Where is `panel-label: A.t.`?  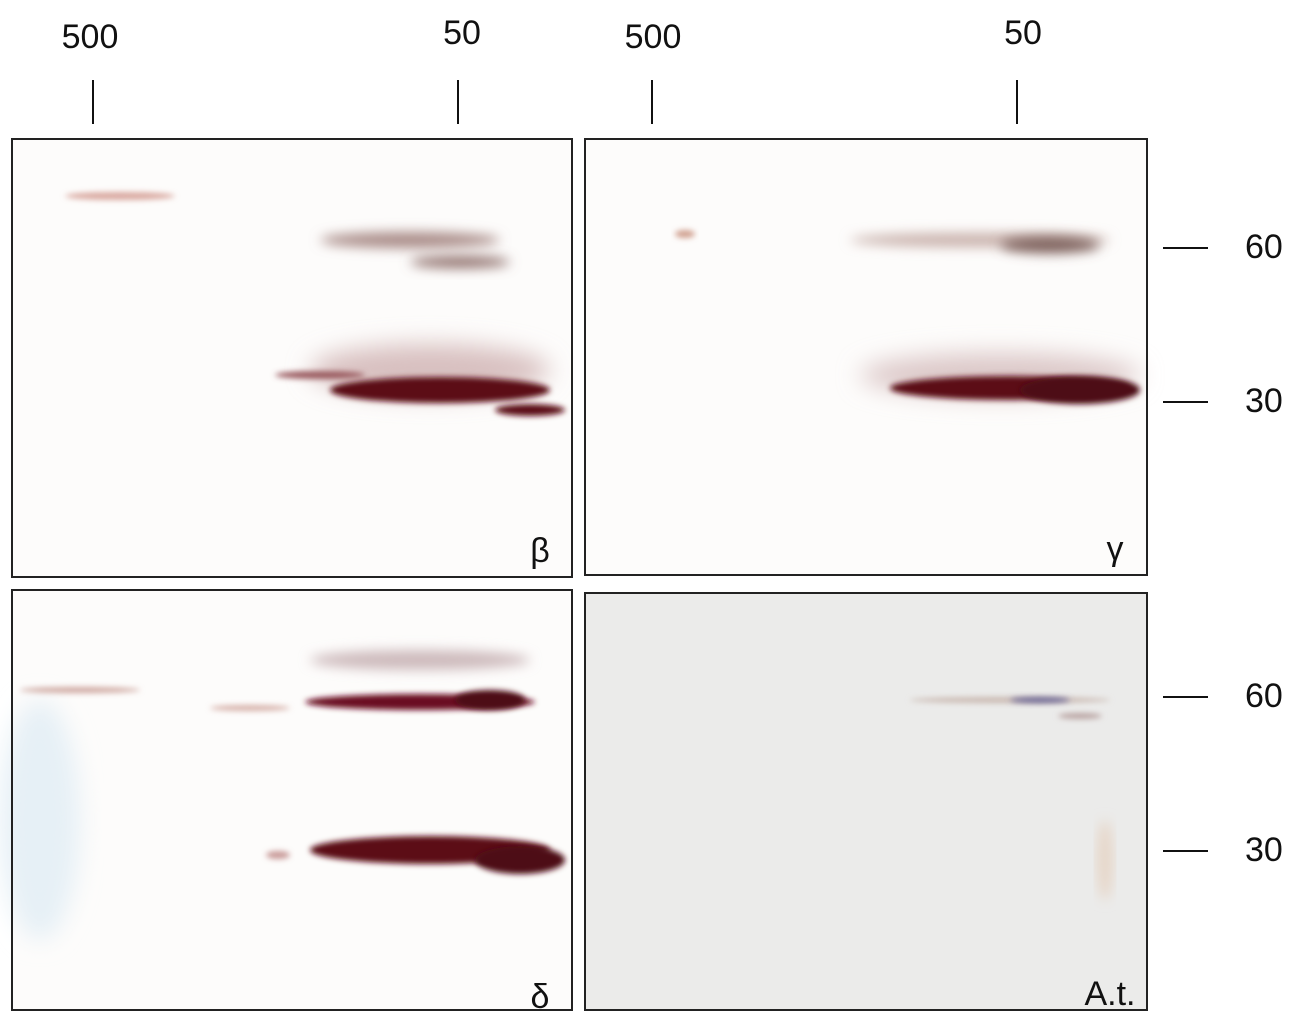 panel-label: A.t. is located at coordinates (1109, 994).